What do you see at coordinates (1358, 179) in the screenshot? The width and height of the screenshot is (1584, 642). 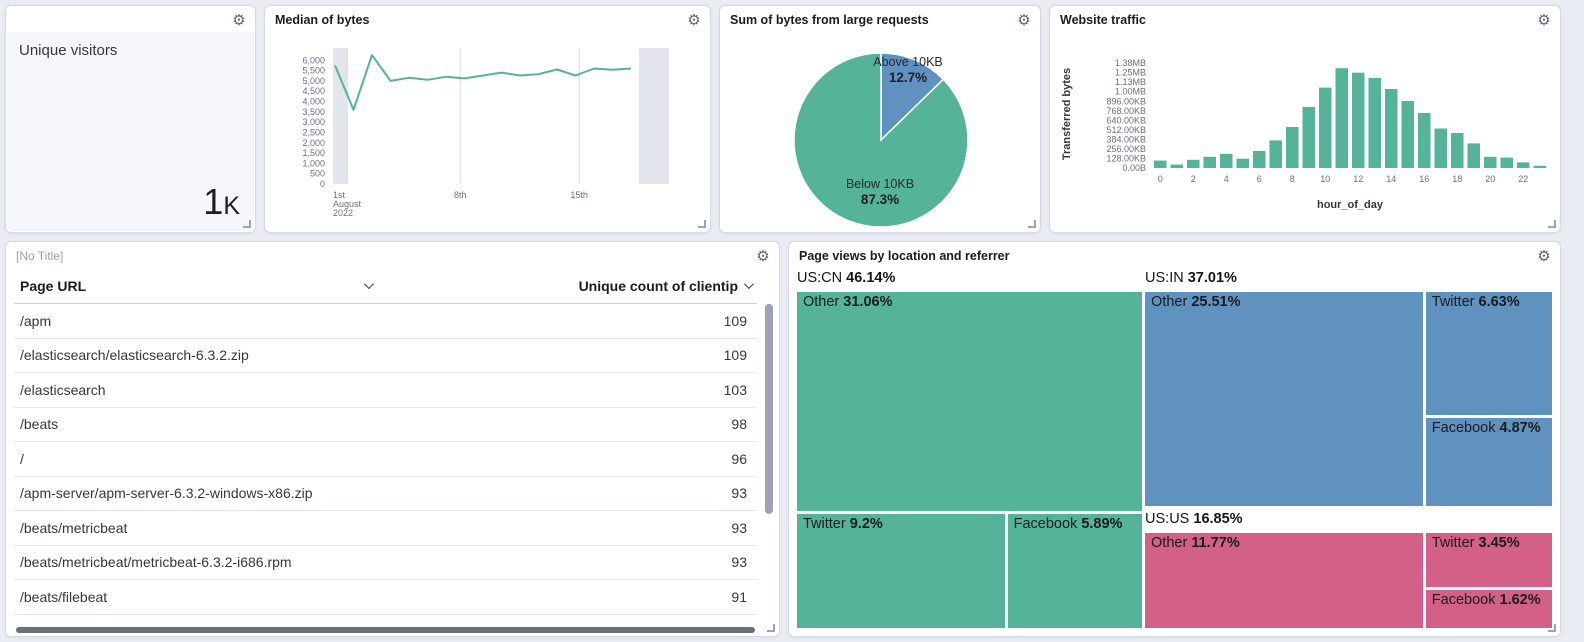 I see `x-tick-label: 12` at bounding box center [1358, 179].